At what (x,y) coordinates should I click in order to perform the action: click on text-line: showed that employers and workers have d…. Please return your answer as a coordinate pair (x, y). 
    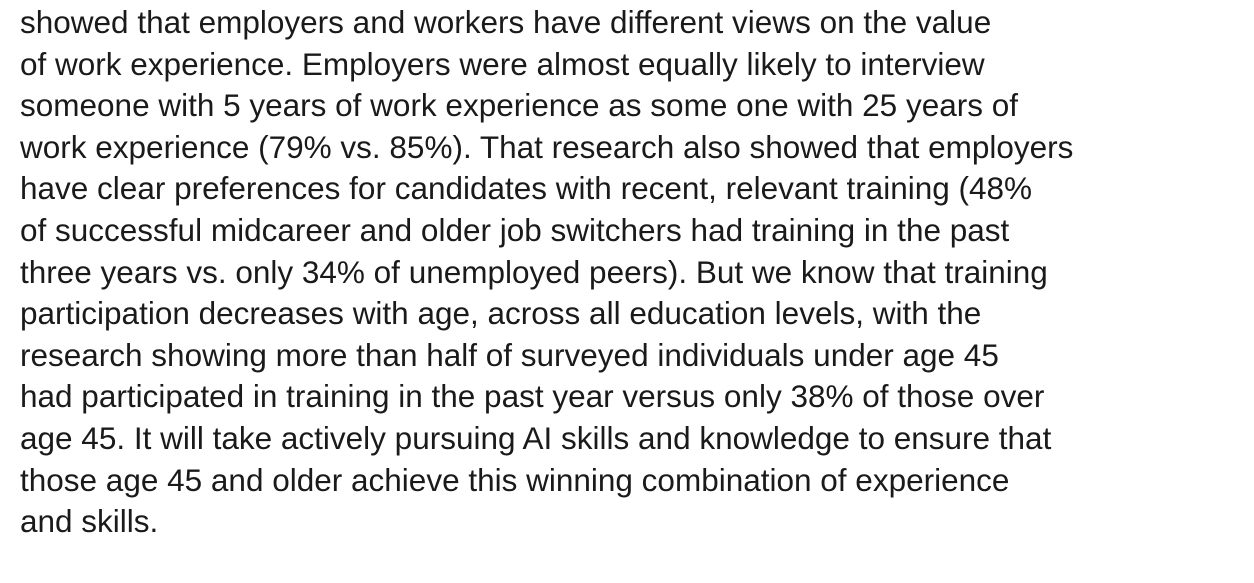
    Looking at the image, I should click on (506, 22).